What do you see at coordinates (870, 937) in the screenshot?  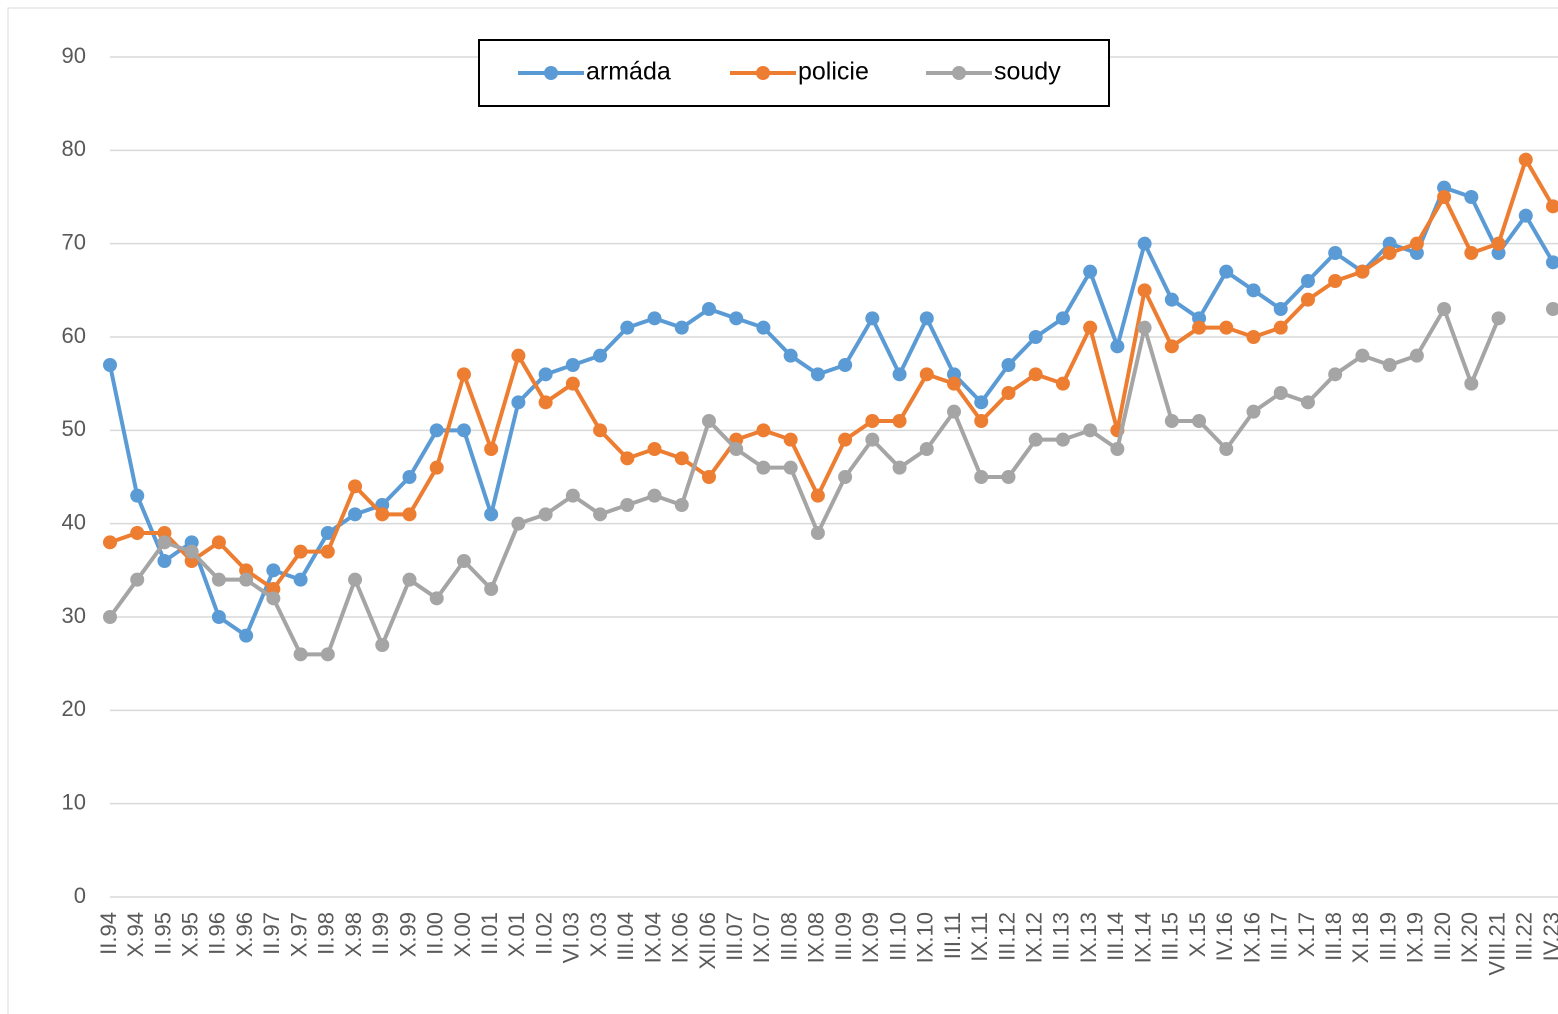 I see `x-tick-label: IX.09` at bounding box center [870, 937].